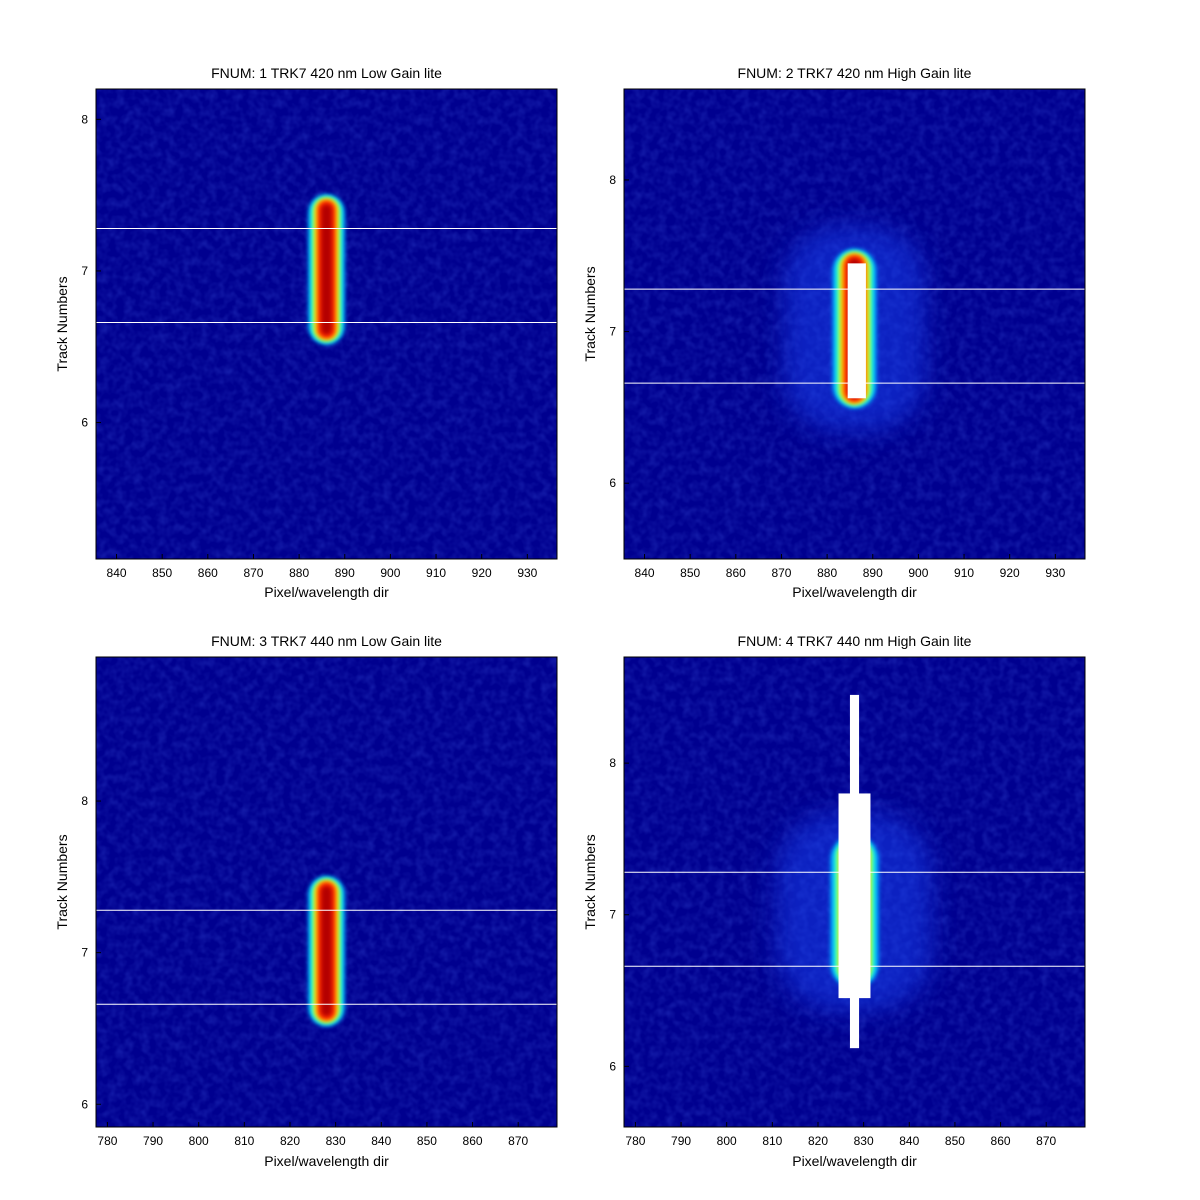 This screenshot has height=1200, width=1200. I want to click on plot-title: FNUM: 3 TRK7 440 nm Low Gain lite, so click(326, 641).